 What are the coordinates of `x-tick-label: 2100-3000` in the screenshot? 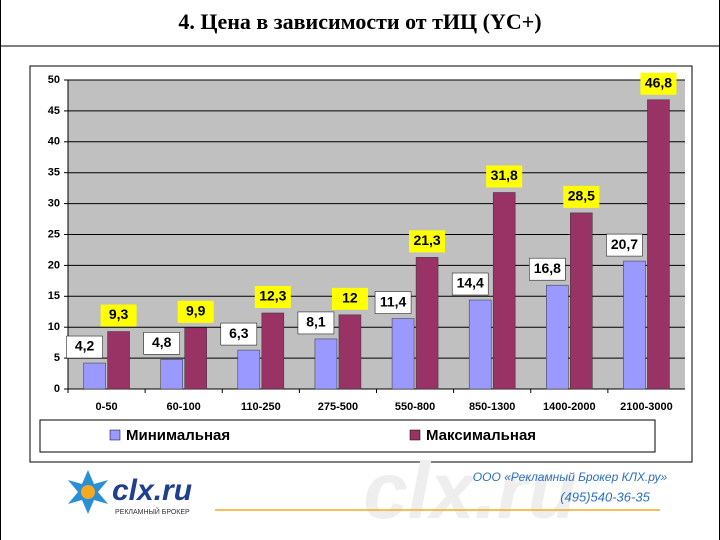 It's located at (646, 407).